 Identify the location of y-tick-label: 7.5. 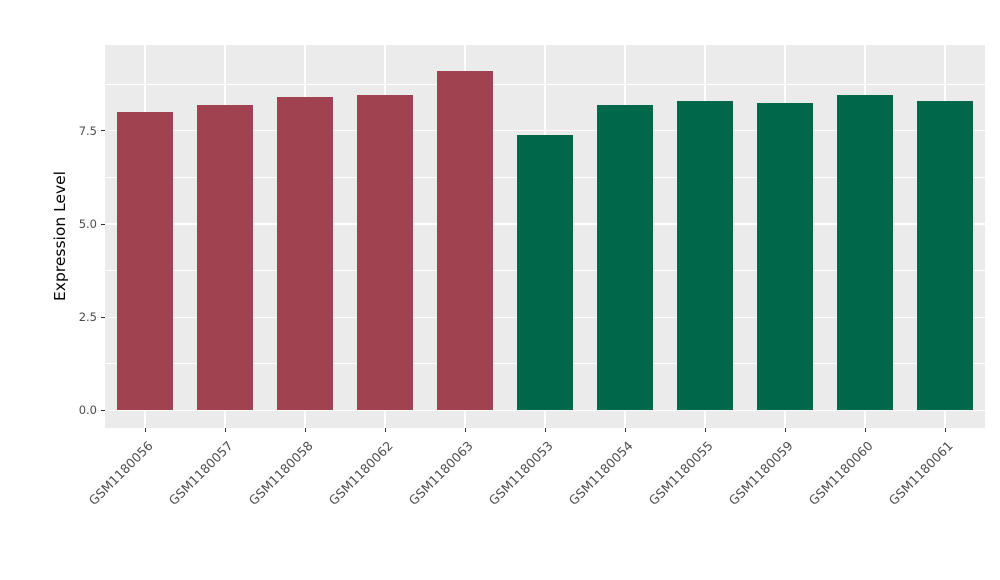
(87, 130).